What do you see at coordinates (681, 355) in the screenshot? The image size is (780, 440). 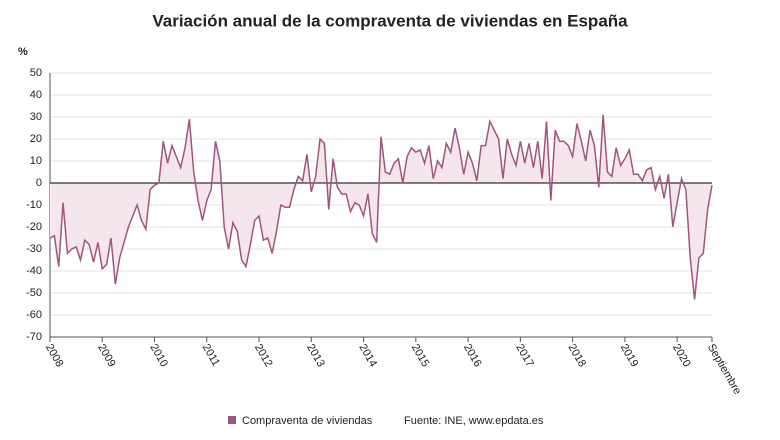 I see `x-tick-label: 2020` at bounding box center [681, 355].